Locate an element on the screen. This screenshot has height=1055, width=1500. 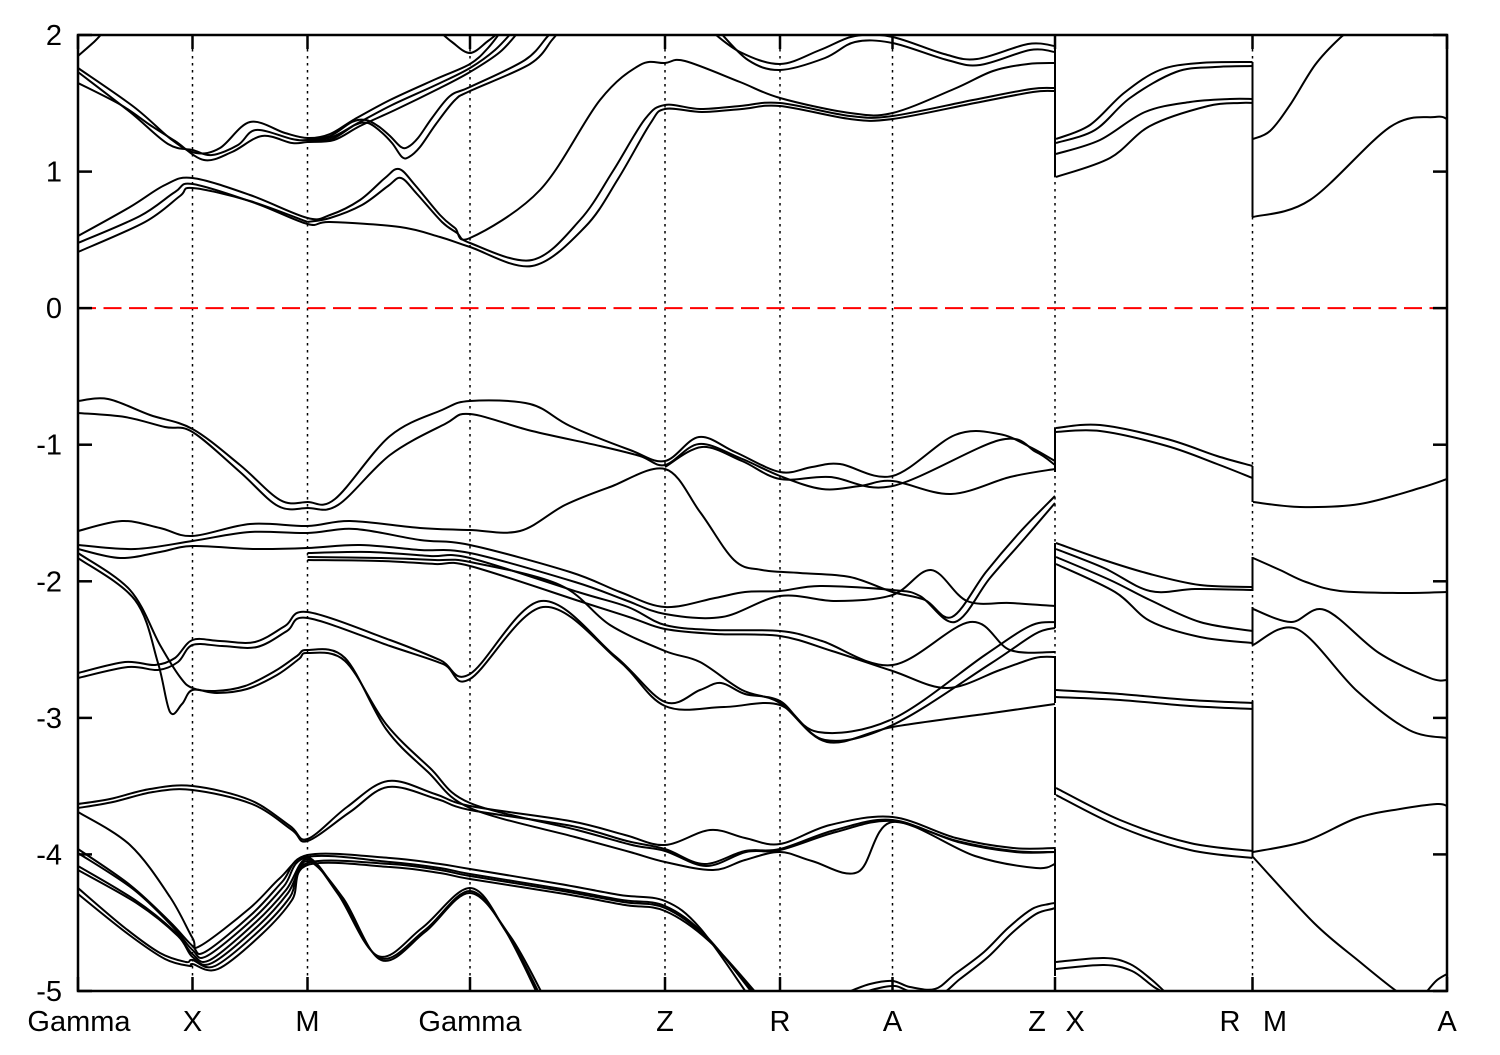
svg-text: 0 is located at coordinates (54, 309).